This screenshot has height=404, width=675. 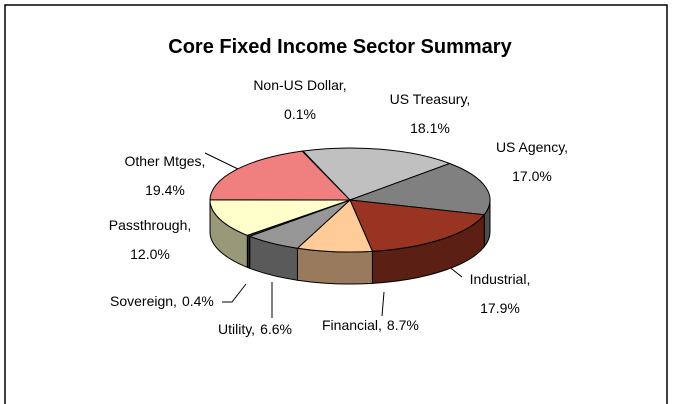 What do you see at coordinates (276, 329) in the screenshot?
I see `value-label: 6.6%` at bounding box center [276, 329].